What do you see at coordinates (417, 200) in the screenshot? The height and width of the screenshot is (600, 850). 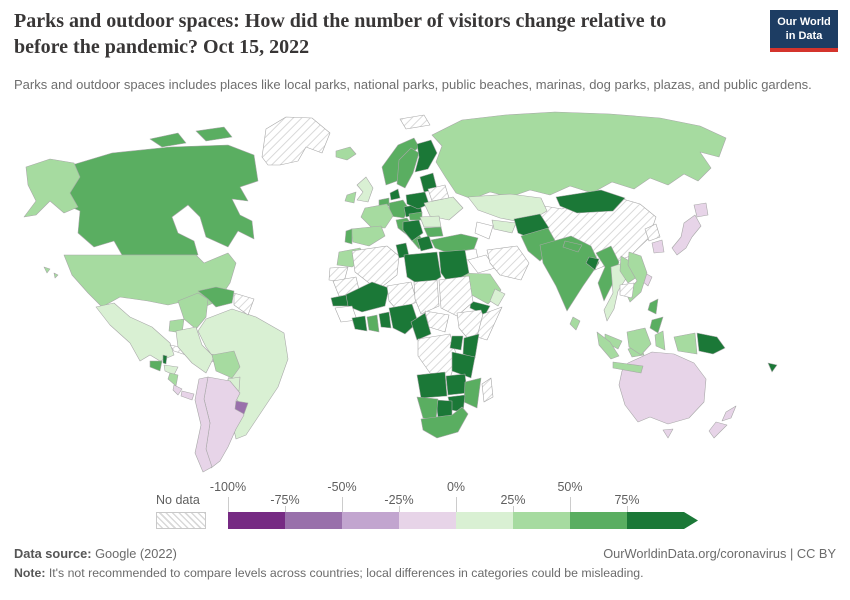 I see `region-poland` at bounding box center [417, 200].